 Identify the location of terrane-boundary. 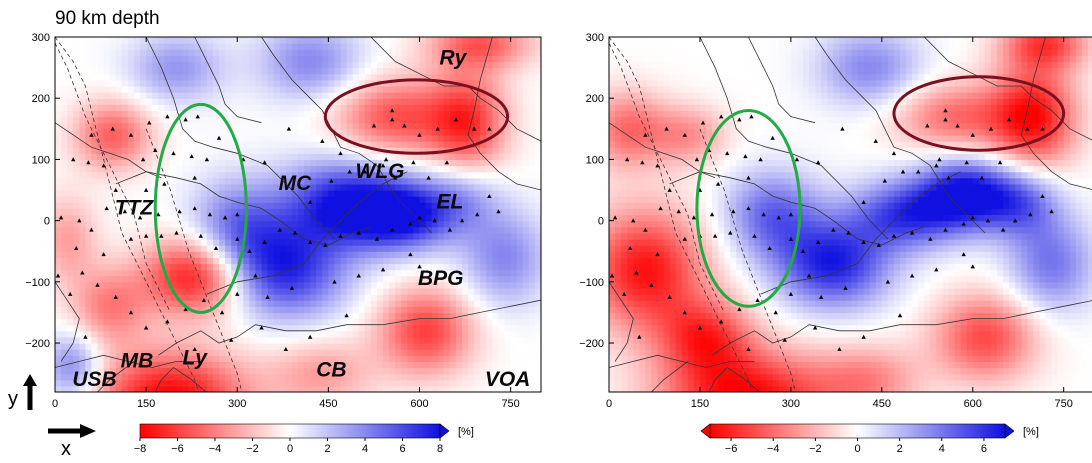
(180, 379).